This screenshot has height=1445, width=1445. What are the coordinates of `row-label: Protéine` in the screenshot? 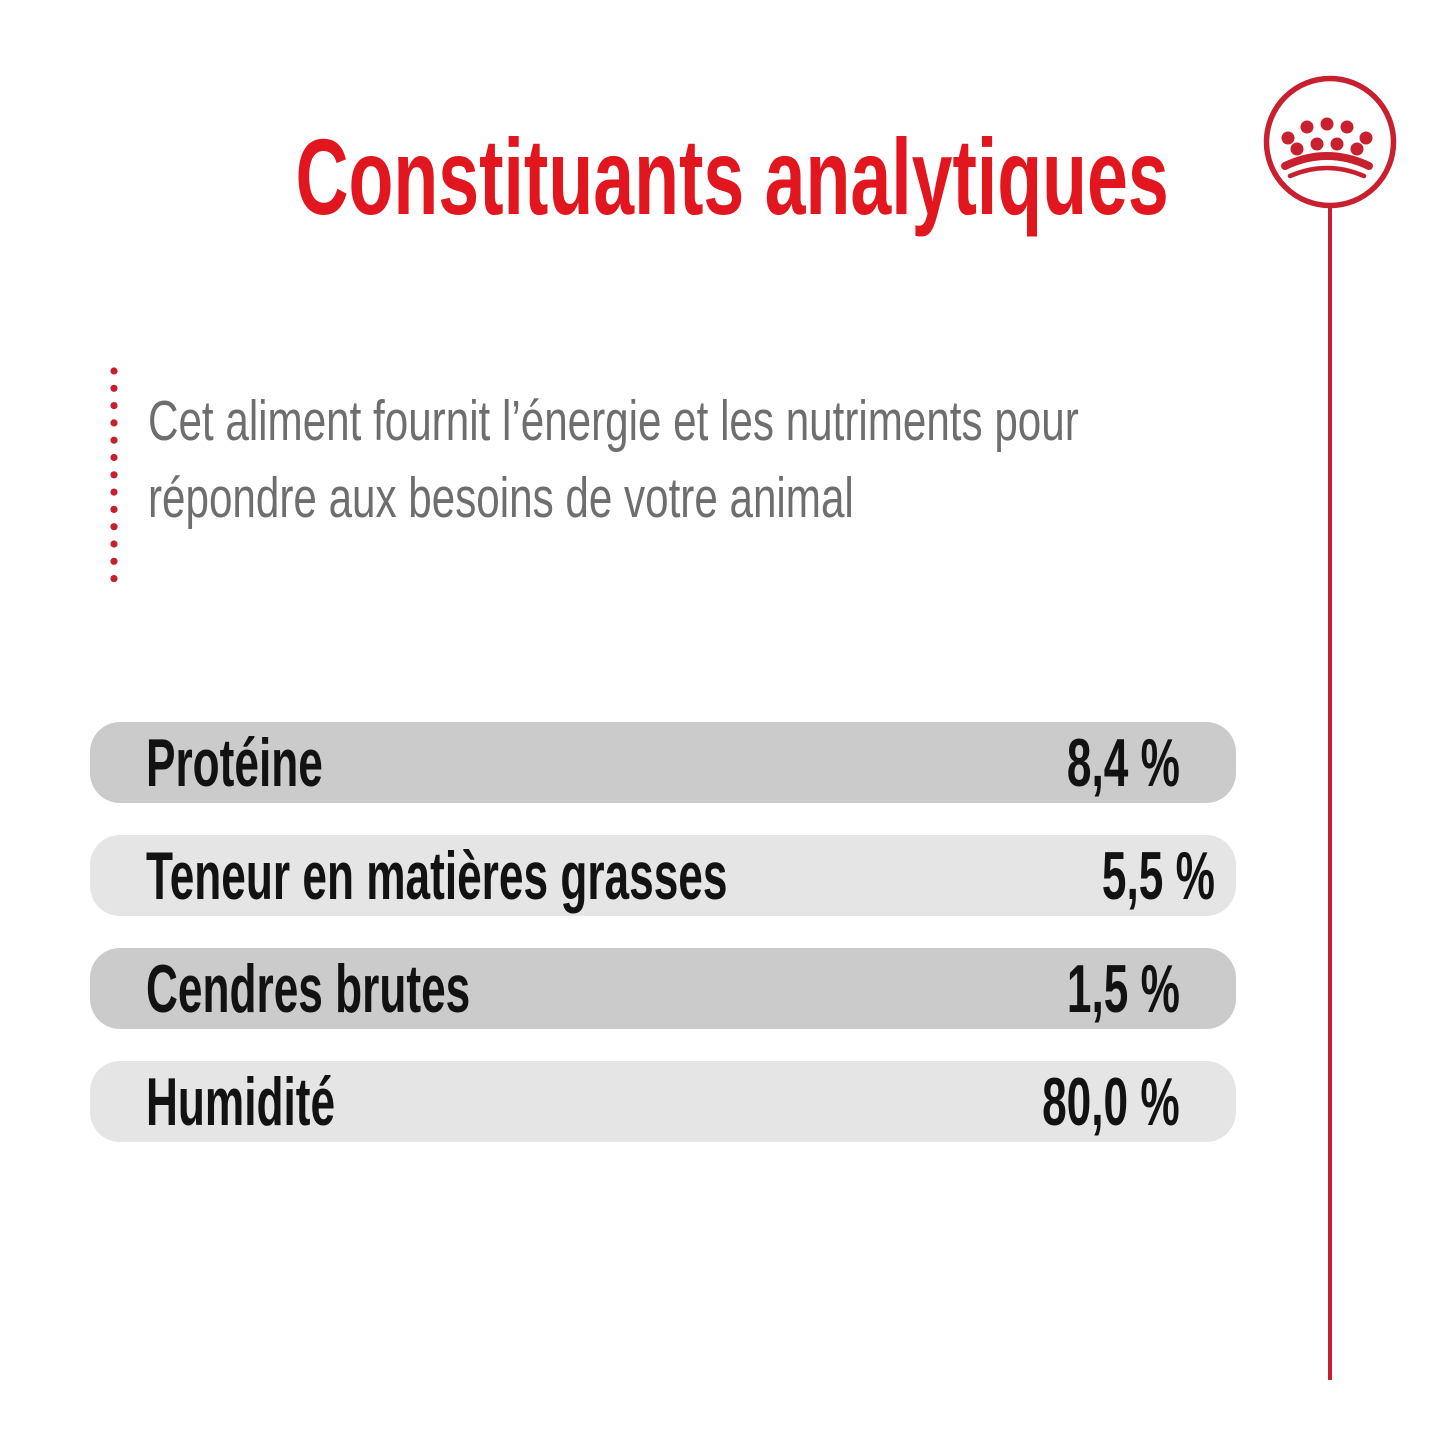 It's located at (234, 762).